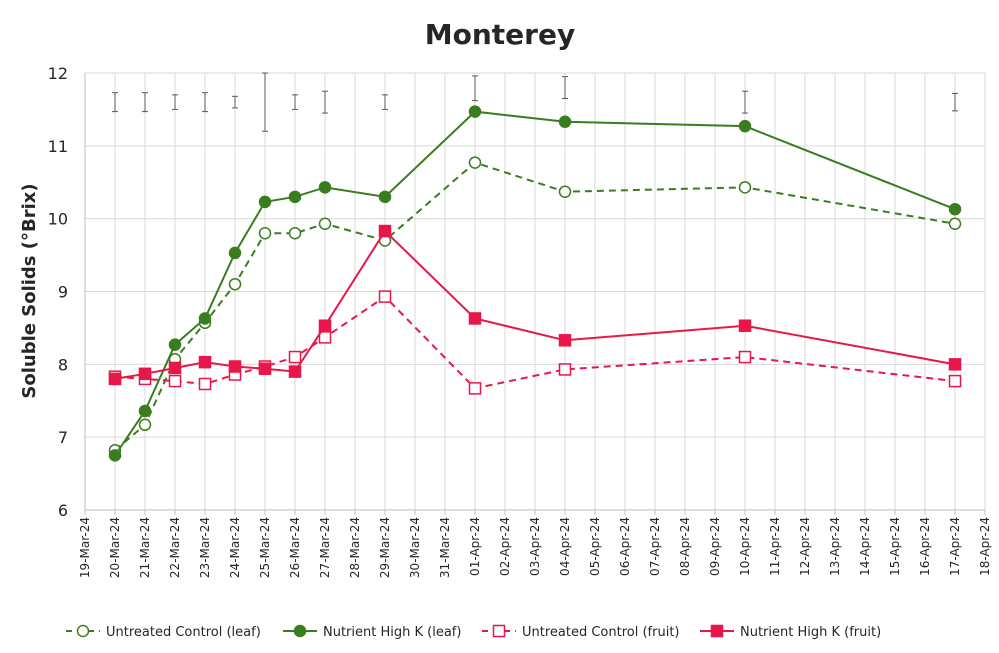 This screenshot has height=653, width=999. Describe the element at coordinates (115, 547) in the screenshot. I see `x-tick-label: 20-Mar-24` at that location.